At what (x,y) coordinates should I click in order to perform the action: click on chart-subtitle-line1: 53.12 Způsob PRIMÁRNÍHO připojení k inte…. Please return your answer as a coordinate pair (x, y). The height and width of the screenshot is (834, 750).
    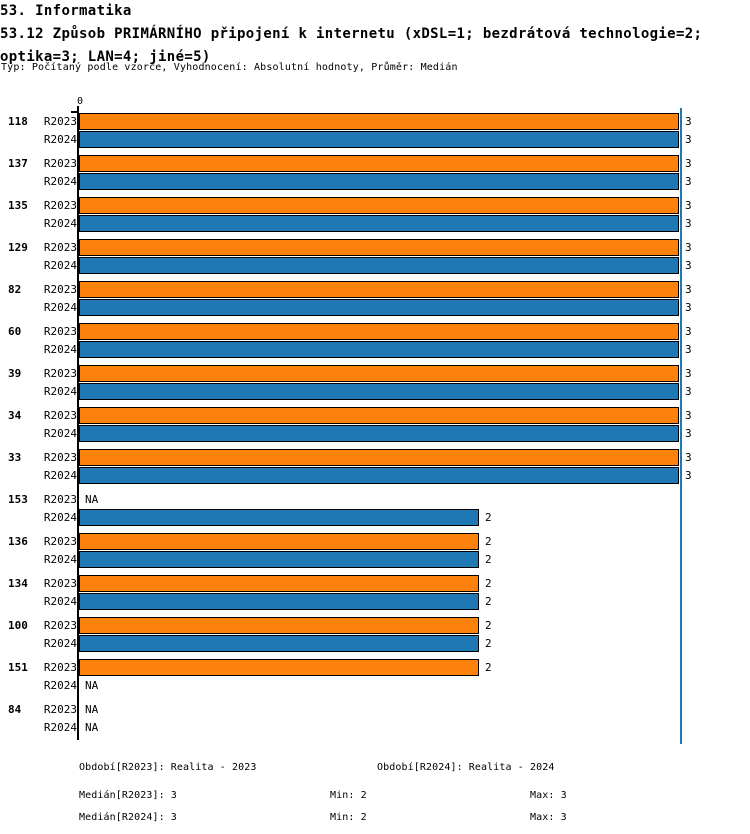
    Looking at the image, I should click on (351, 34).